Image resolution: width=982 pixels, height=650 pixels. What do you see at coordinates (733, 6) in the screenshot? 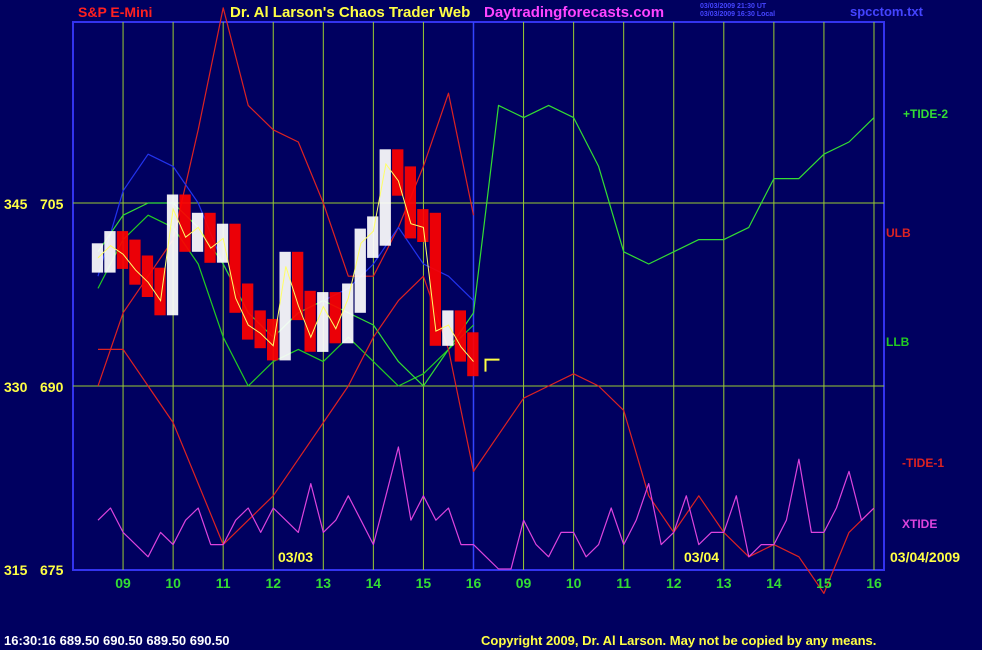
I see `timestamp-ut: 03/03/2009 21:30 UT` at bounding box center [733, 6].